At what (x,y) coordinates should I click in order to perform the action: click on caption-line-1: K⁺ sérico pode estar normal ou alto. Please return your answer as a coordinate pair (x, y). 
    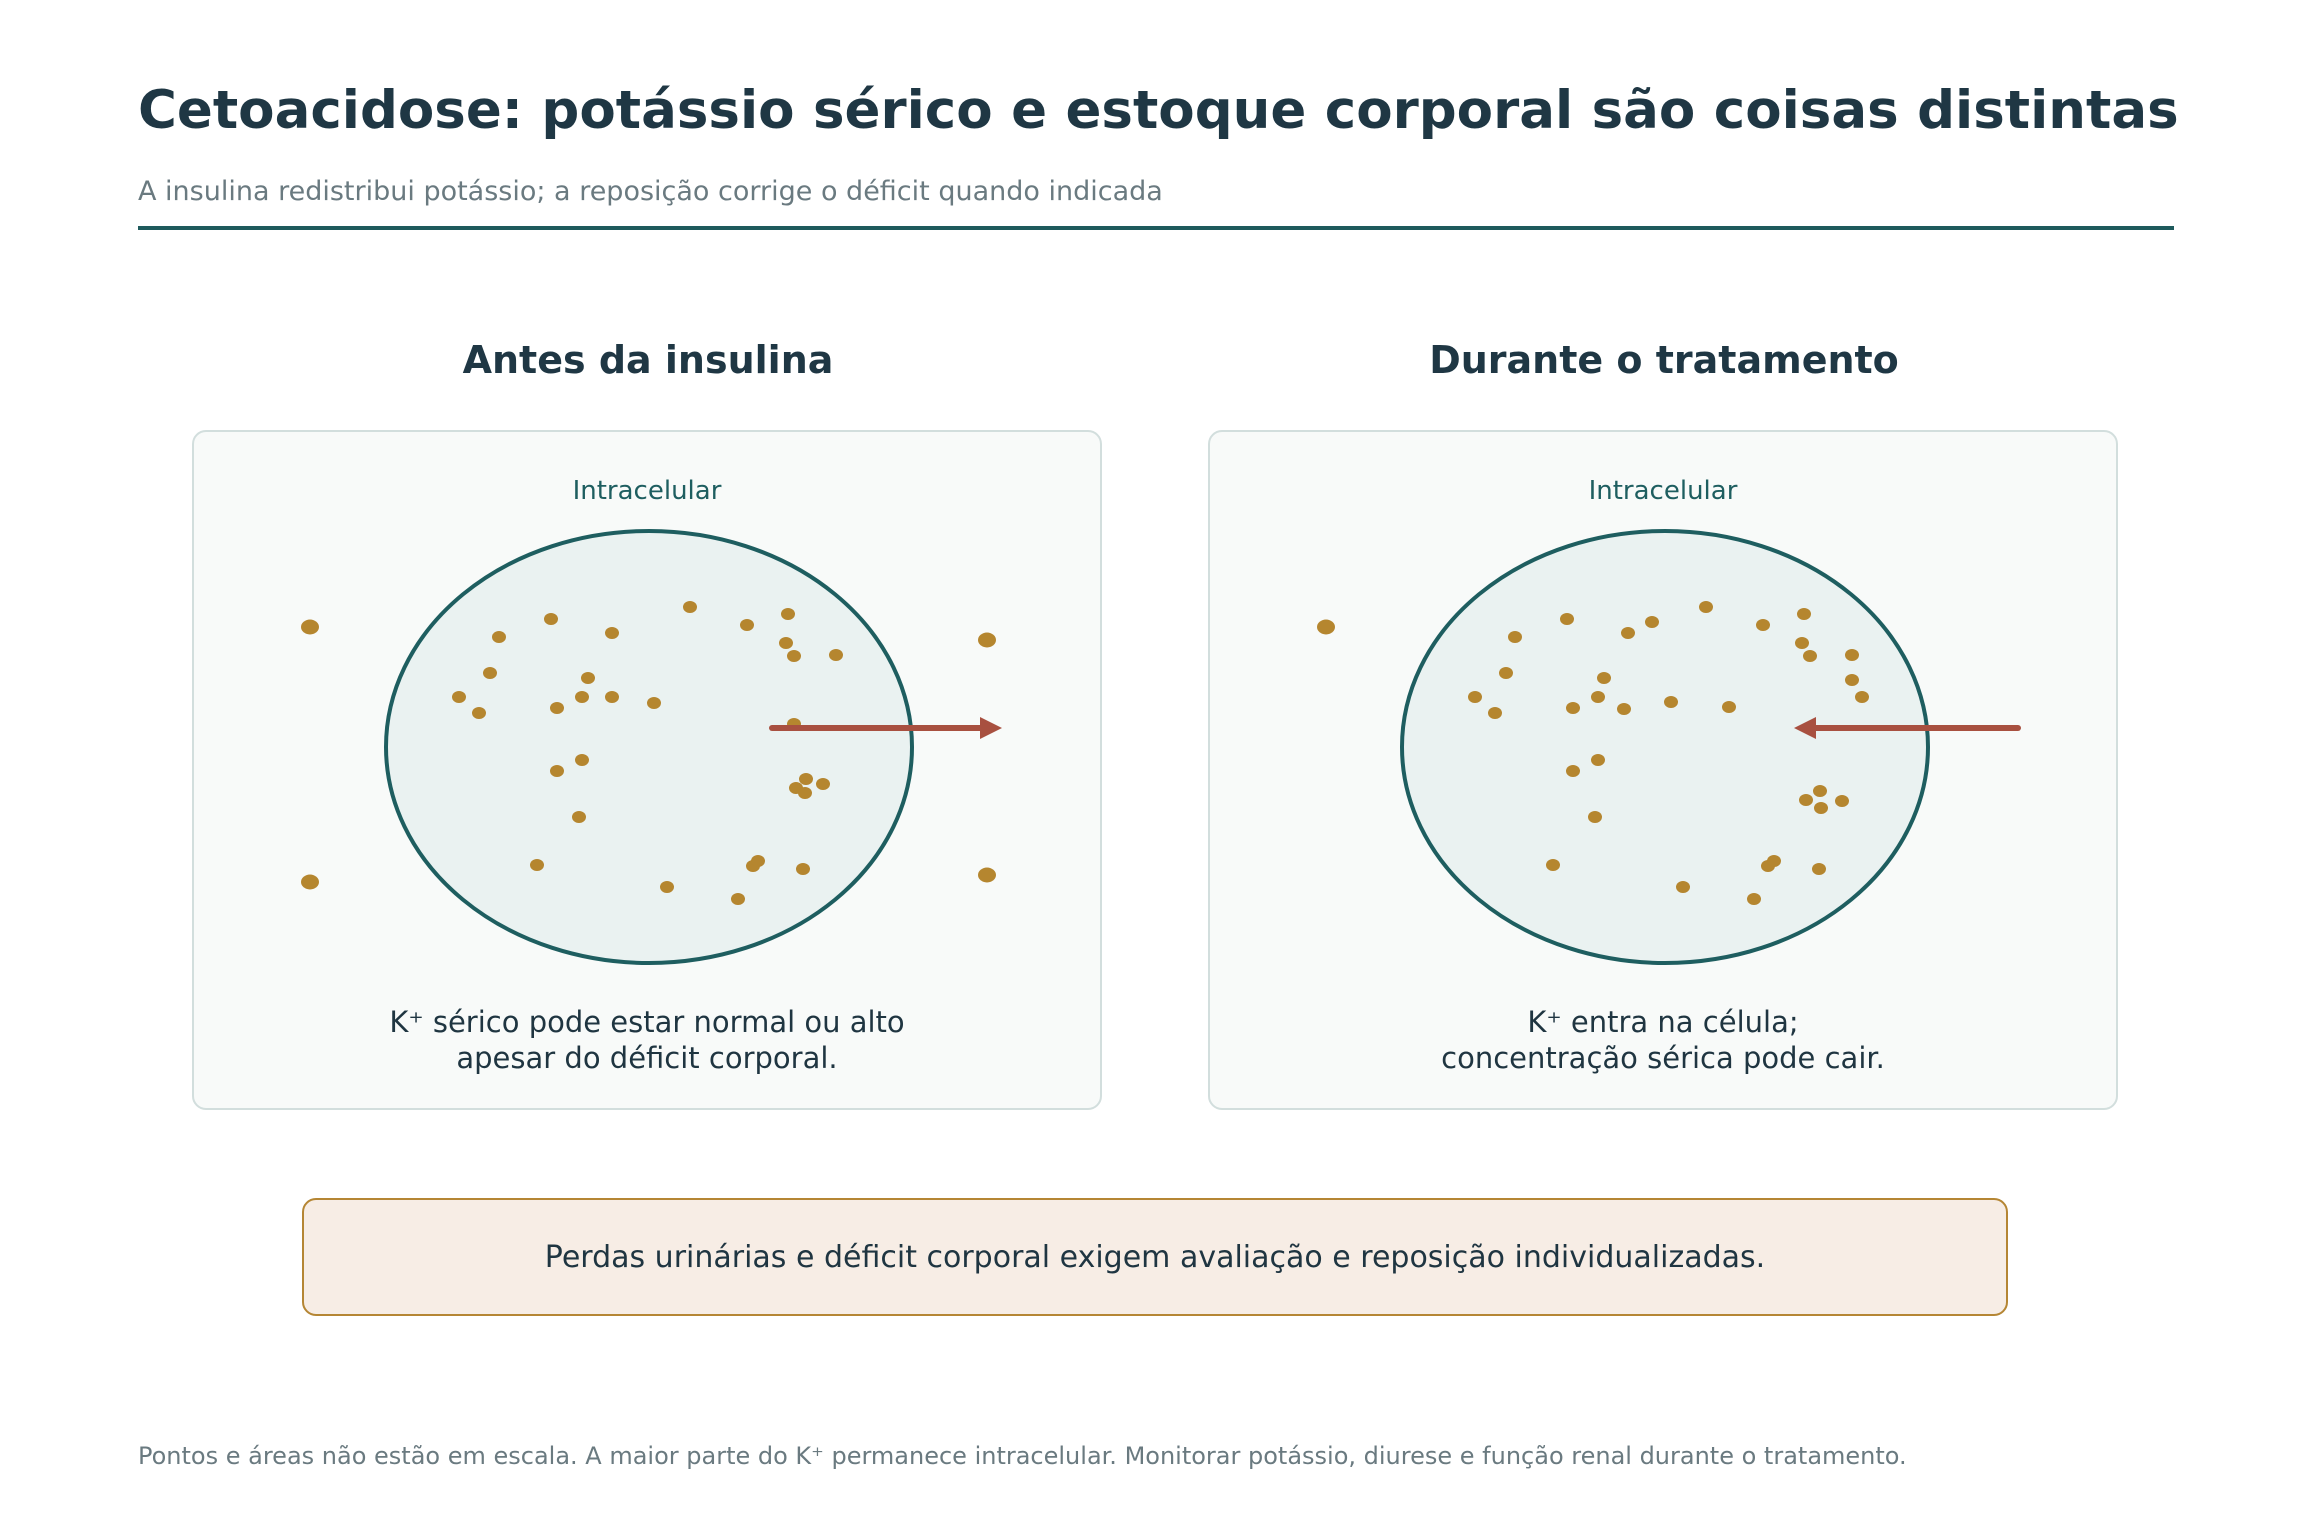
    Looking at the image, I should click on (647, 1022).